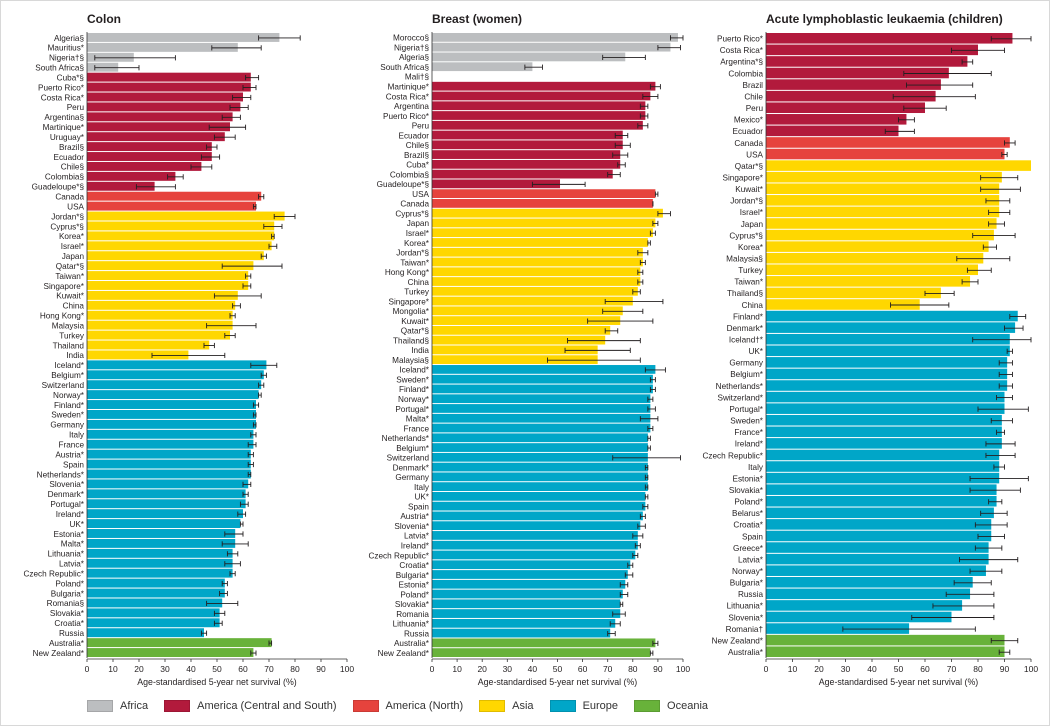  I want to click on panel-2-category-label: India, so click(420, 350).